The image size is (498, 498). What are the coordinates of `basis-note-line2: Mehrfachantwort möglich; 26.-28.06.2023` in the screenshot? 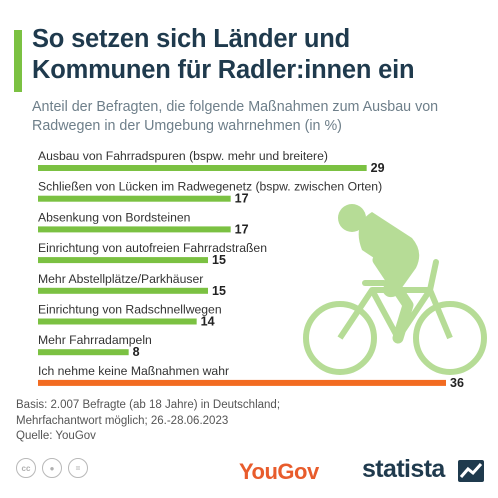 It's located at (122, 420).